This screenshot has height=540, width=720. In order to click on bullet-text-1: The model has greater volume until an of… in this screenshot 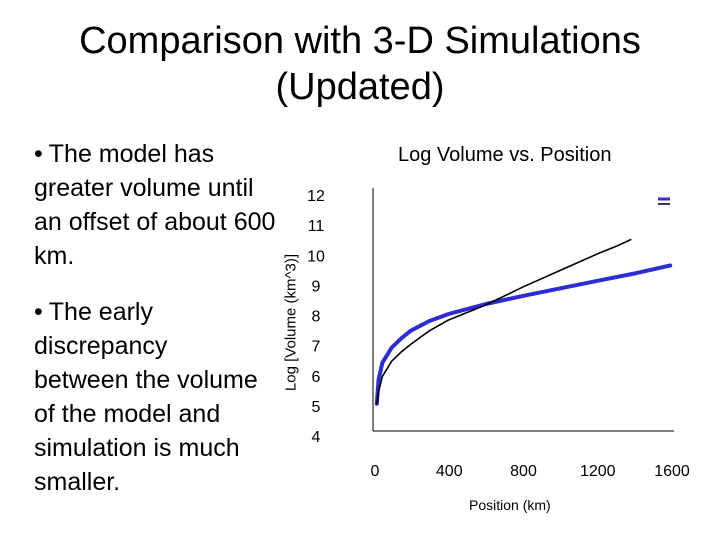, I will do `click(155, 205)`.